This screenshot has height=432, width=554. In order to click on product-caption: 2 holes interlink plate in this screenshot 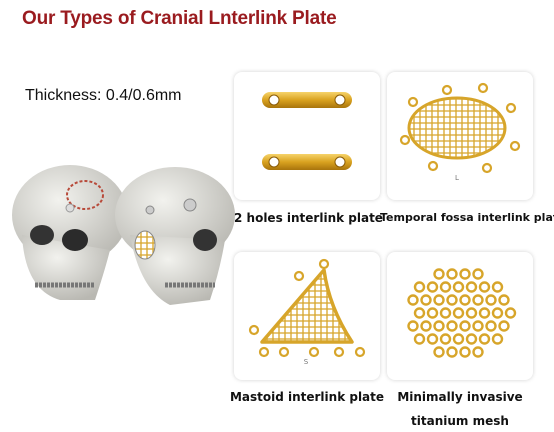, I will do `click(308, 218)`.